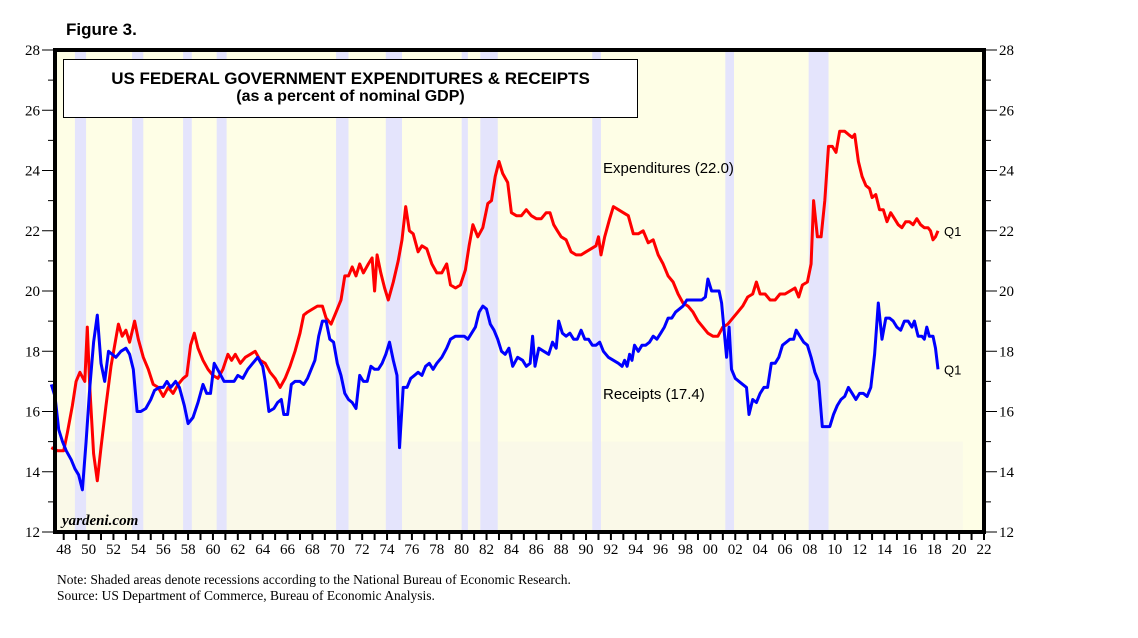 This screenshot has height=638, width=1138. Describe the element at coordinates (486, 550) in the screenshot. I see `x-tick-label: 82` at that location.